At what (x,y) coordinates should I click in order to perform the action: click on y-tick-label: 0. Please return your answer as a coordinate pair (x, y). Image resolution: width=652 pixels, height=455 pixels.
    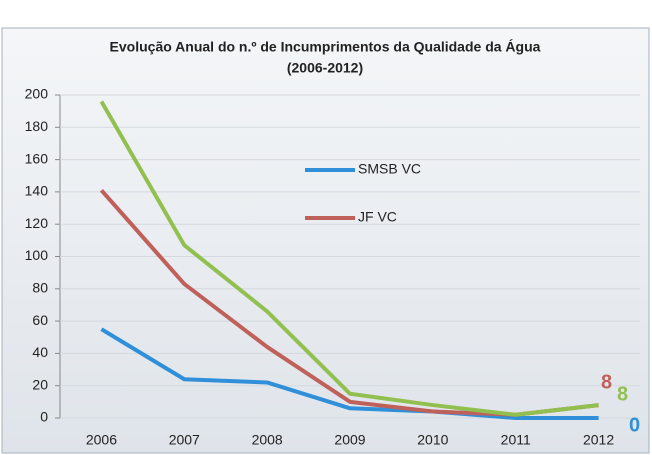
    Looking at the image, I should click on (44, 417).